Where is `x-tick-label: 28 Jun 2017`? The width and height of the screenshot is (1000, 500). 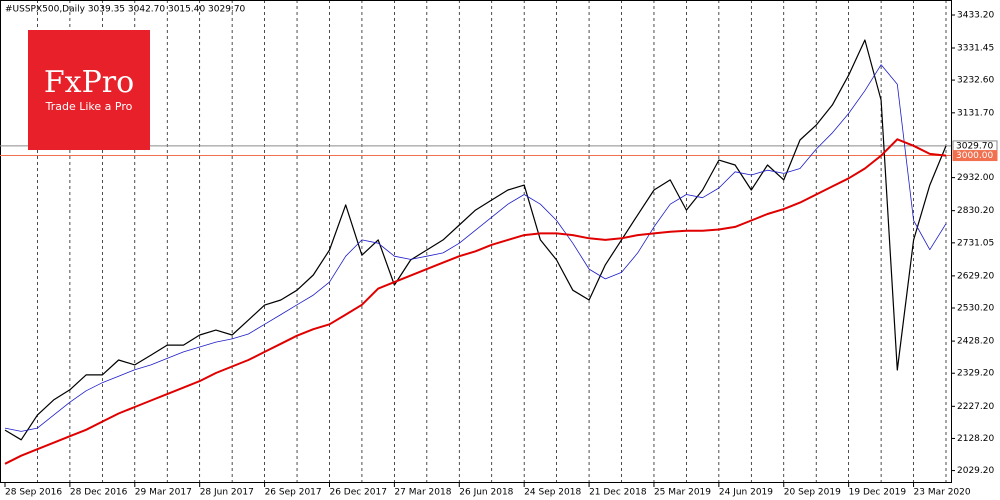
x-tick-label: 28 Jun 2017 is located at coordinates (227, 493).